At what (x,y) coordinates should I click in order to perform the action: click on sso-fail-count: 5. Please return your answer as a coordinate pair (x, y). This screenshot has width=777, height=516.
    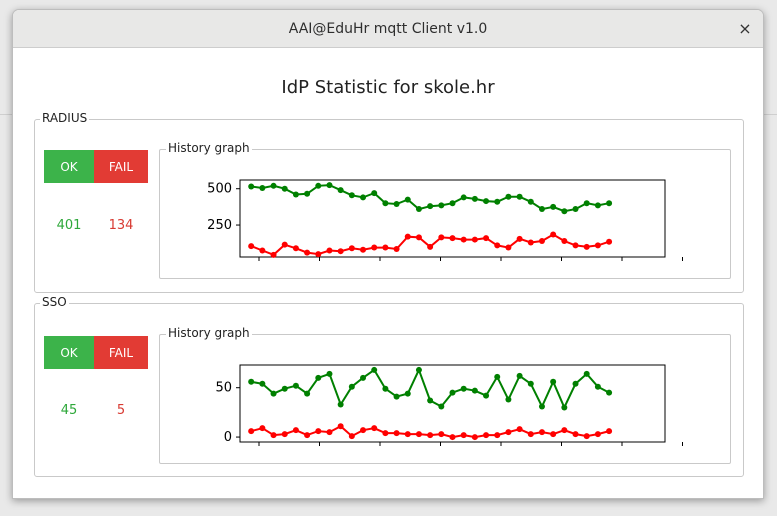
    Looking at the image, I should click on (121, 410).